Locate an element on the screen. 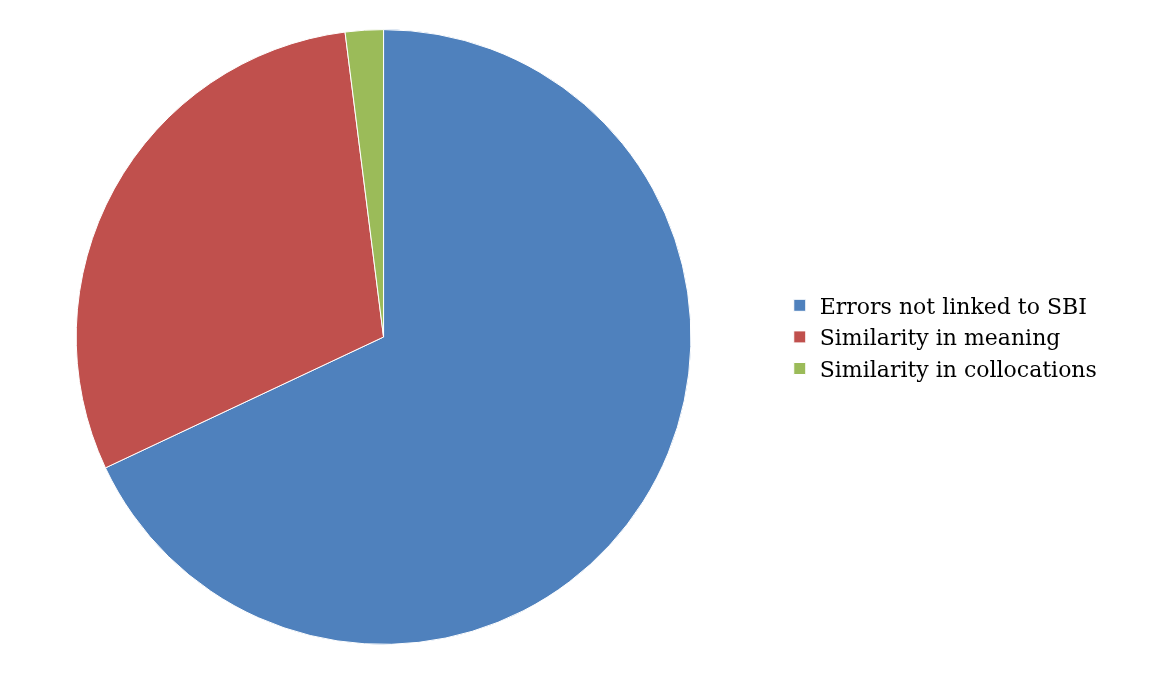  legend-label: Similarity in collocations is located at coordinates (958, 370).